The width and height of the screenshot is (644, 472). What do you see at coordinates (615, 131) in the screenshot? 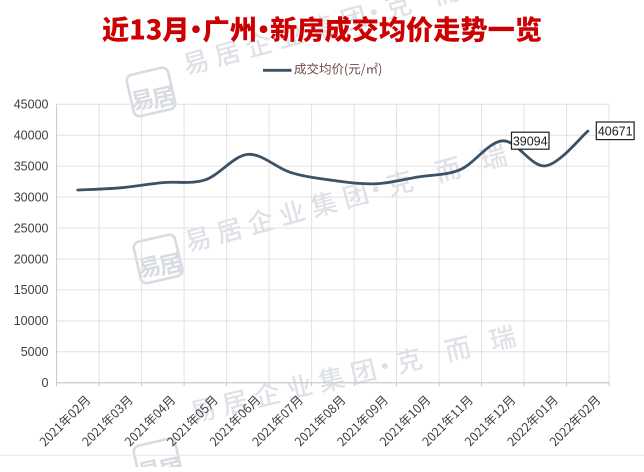
I see `svg-text: 40671` at bounding box center [615, 131].